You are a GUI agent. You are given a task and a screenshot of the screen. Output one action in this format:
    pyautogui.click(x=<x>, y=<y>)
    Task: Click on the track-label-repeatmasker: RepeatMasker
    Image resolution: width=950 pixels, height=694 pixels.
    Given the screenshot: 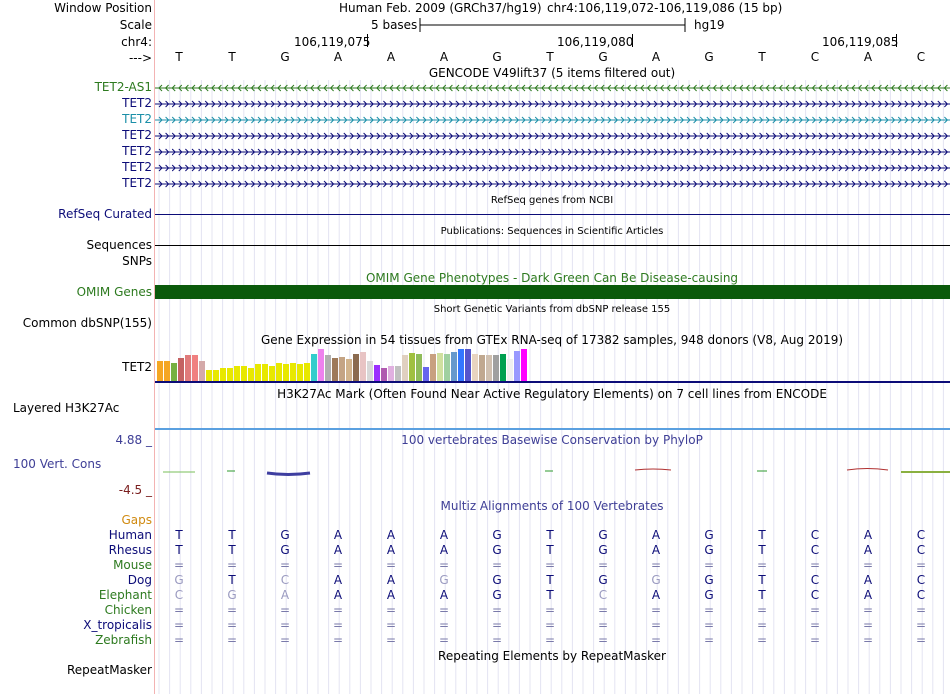 What is the action you would take?
    pyautogui.click(x=109, y=670)
    